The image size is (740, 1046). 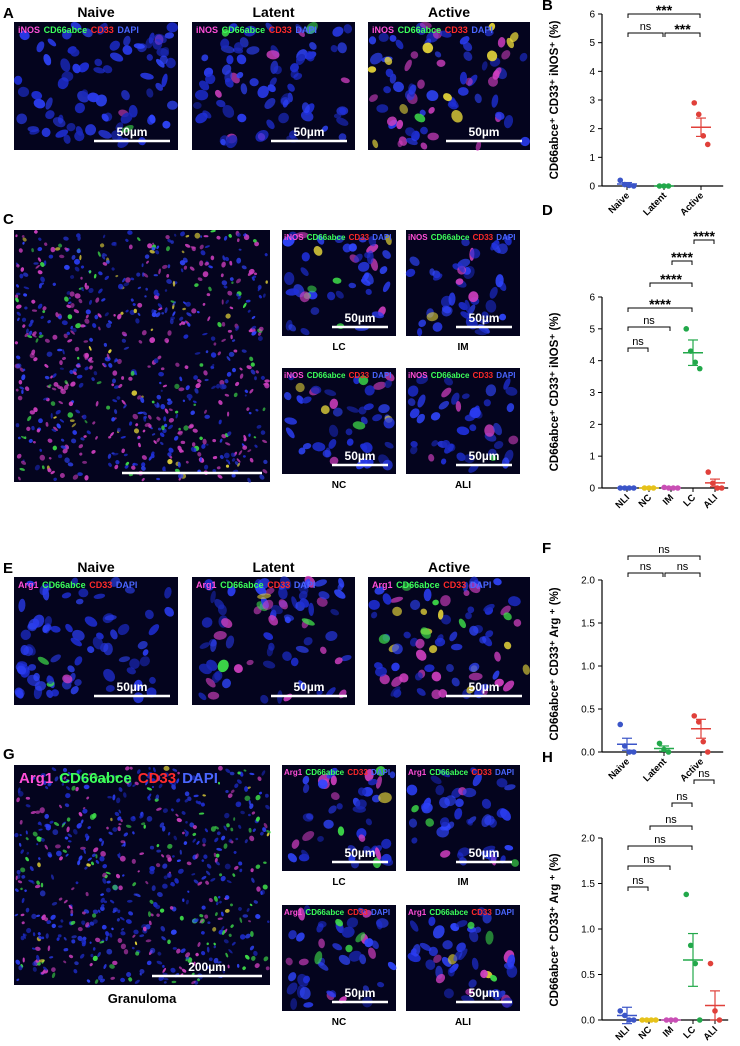 I want to click on y-axis-label: CD66abce⁺ CD33⁺ Arg ⁺ (%), so click(x=555, y=929).